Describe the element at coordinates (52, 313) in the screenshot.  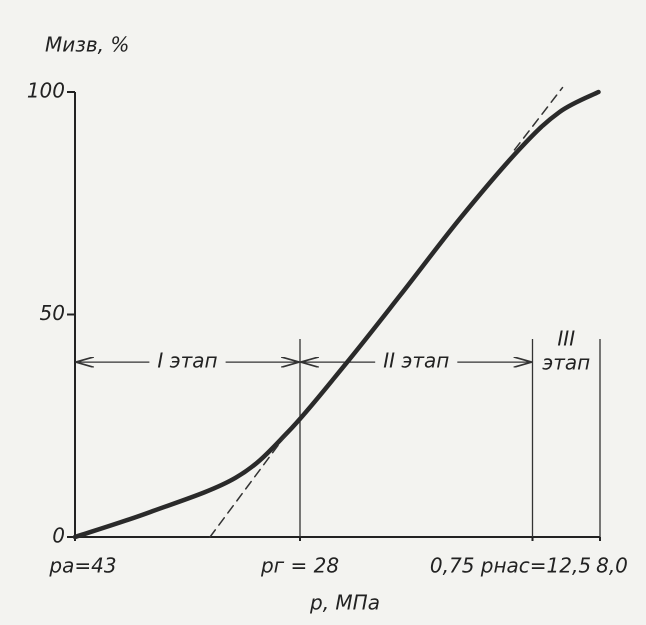
I see `y-tick-label: 50` at that location.